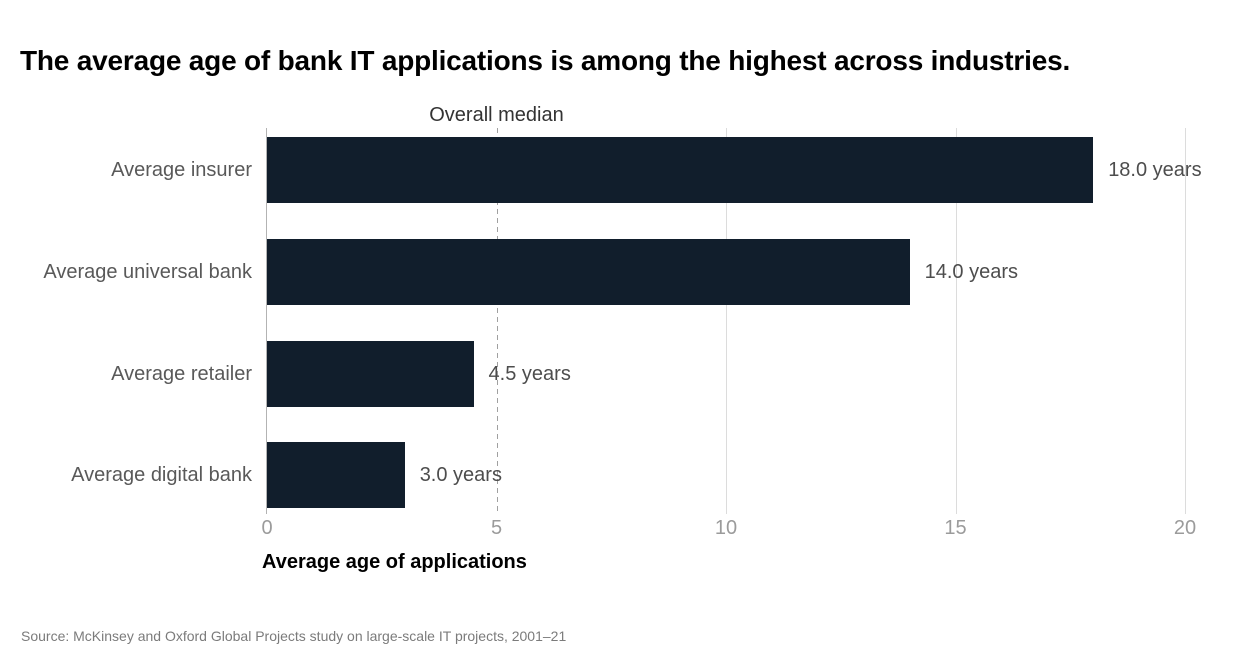 The height and width of the screenshot is (671, 1240). I want to click on category-label-average-digital-bank: Average digital bank, so click(161, 475).